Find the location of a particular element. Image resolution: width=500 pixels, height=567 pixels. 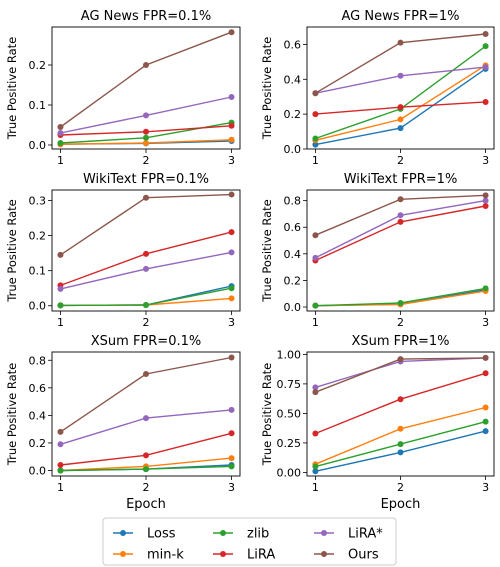

legend-marker-min-k is located at coordinates (123, 554).